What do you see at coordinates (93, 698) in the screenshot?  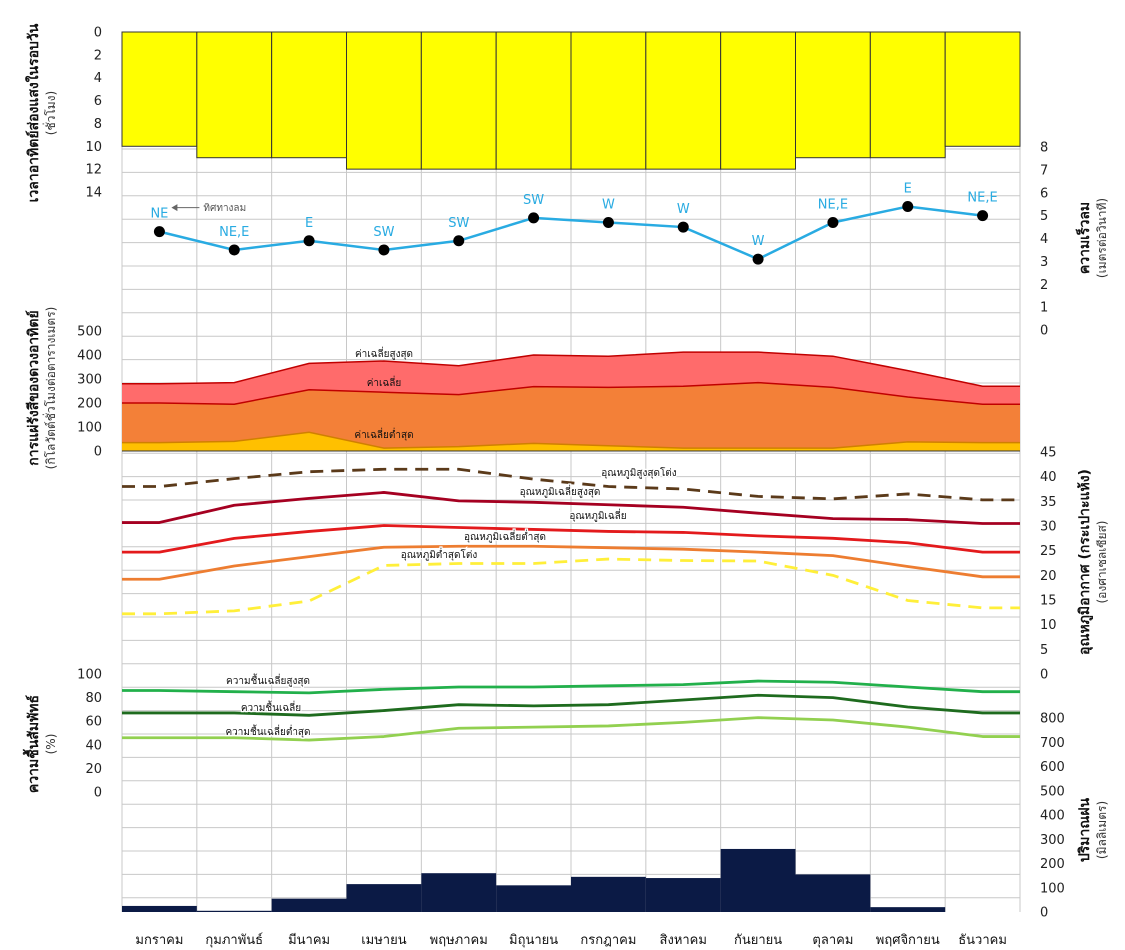 I see `humidity-tick-label: 80` at bounding box center [93, 698].